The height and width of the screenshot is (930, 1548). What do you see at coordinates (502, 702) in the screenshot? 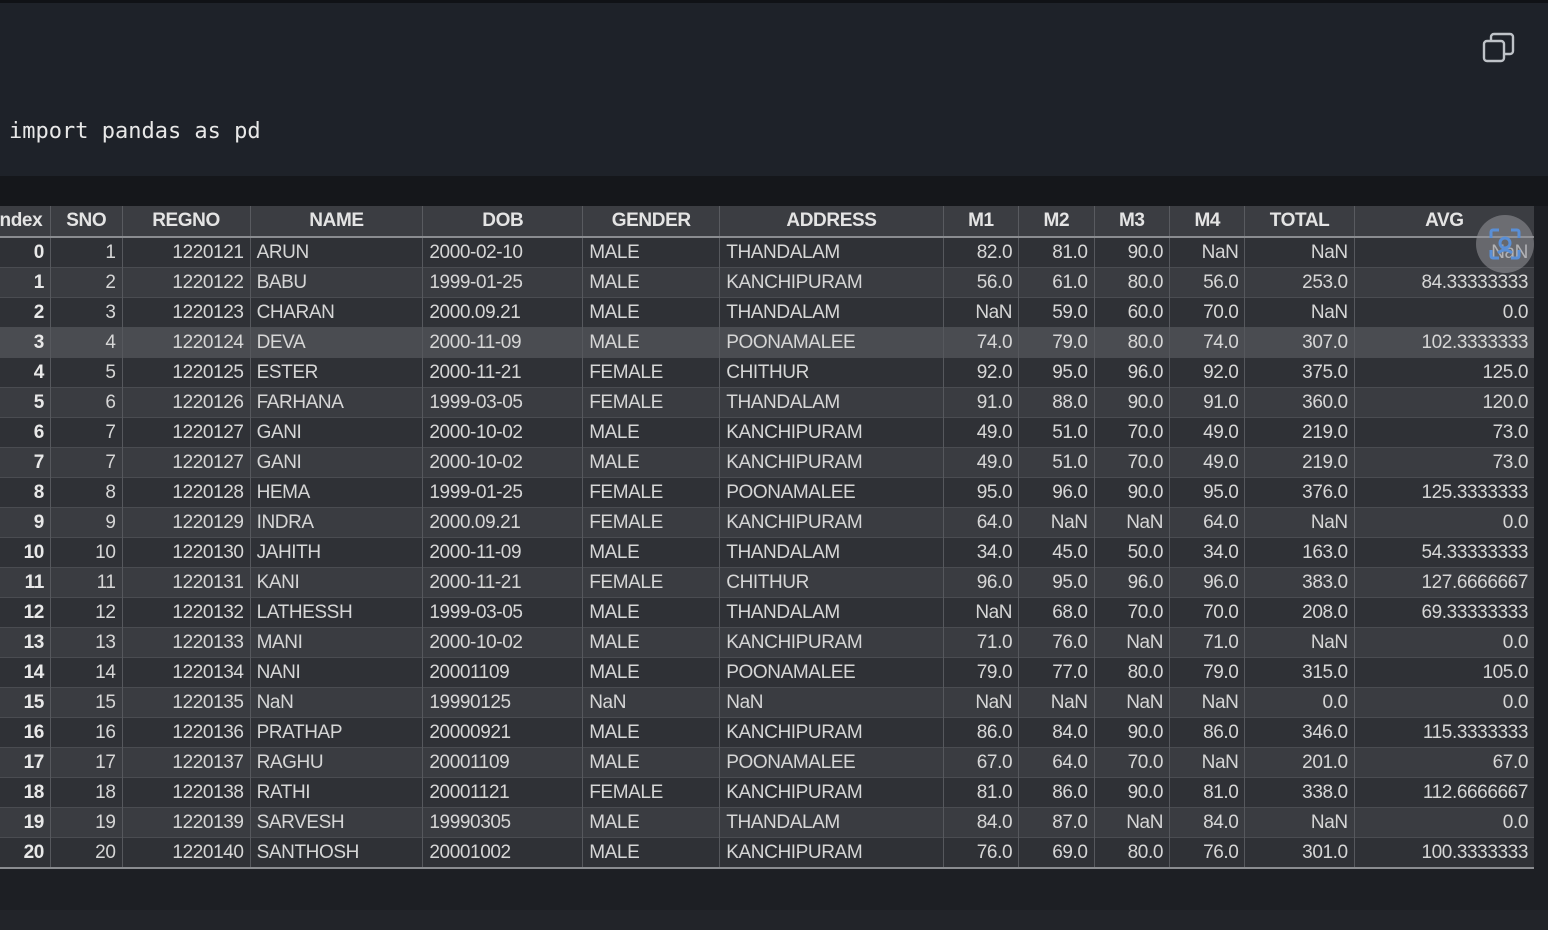
I see `table-cell: 19990125` at bounding box center [502, 702].